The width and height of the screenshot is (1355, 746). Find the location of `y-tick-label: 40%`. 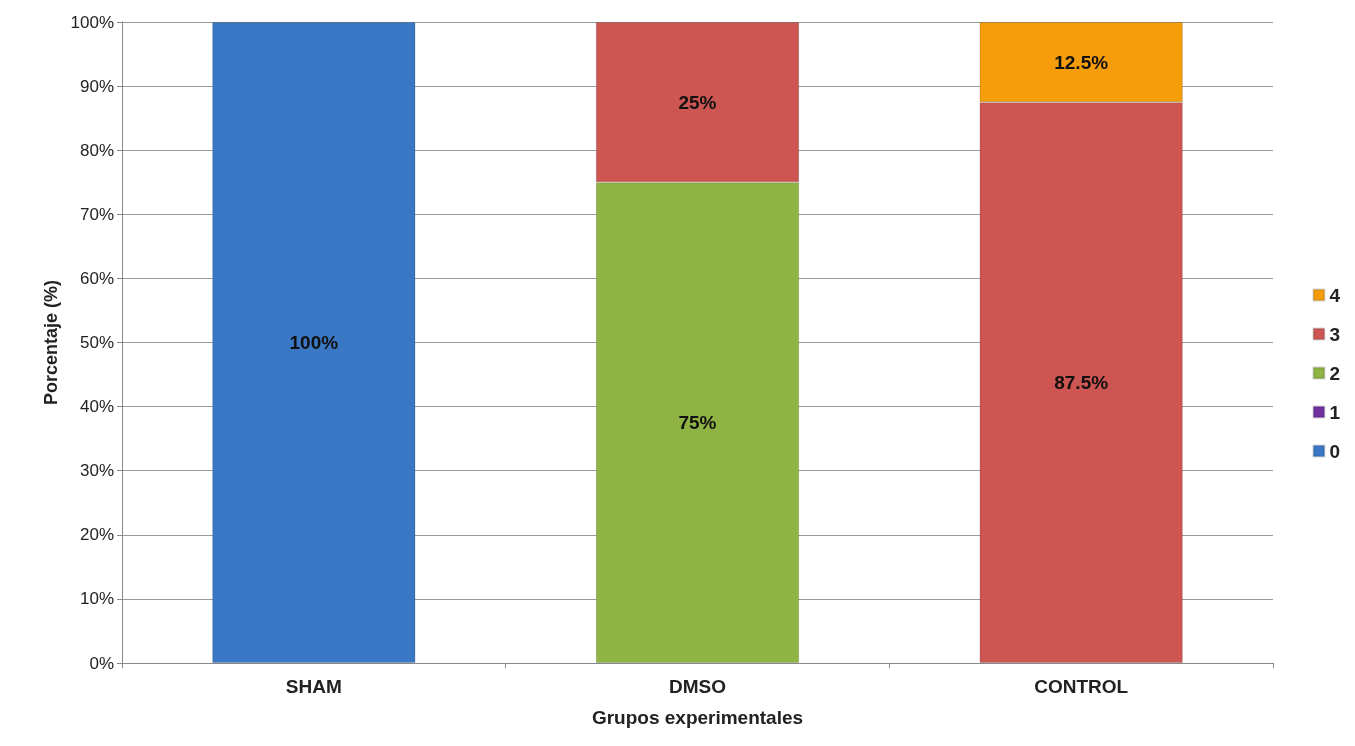

y-tick-label: 40% is located at coordinates (96, 407).